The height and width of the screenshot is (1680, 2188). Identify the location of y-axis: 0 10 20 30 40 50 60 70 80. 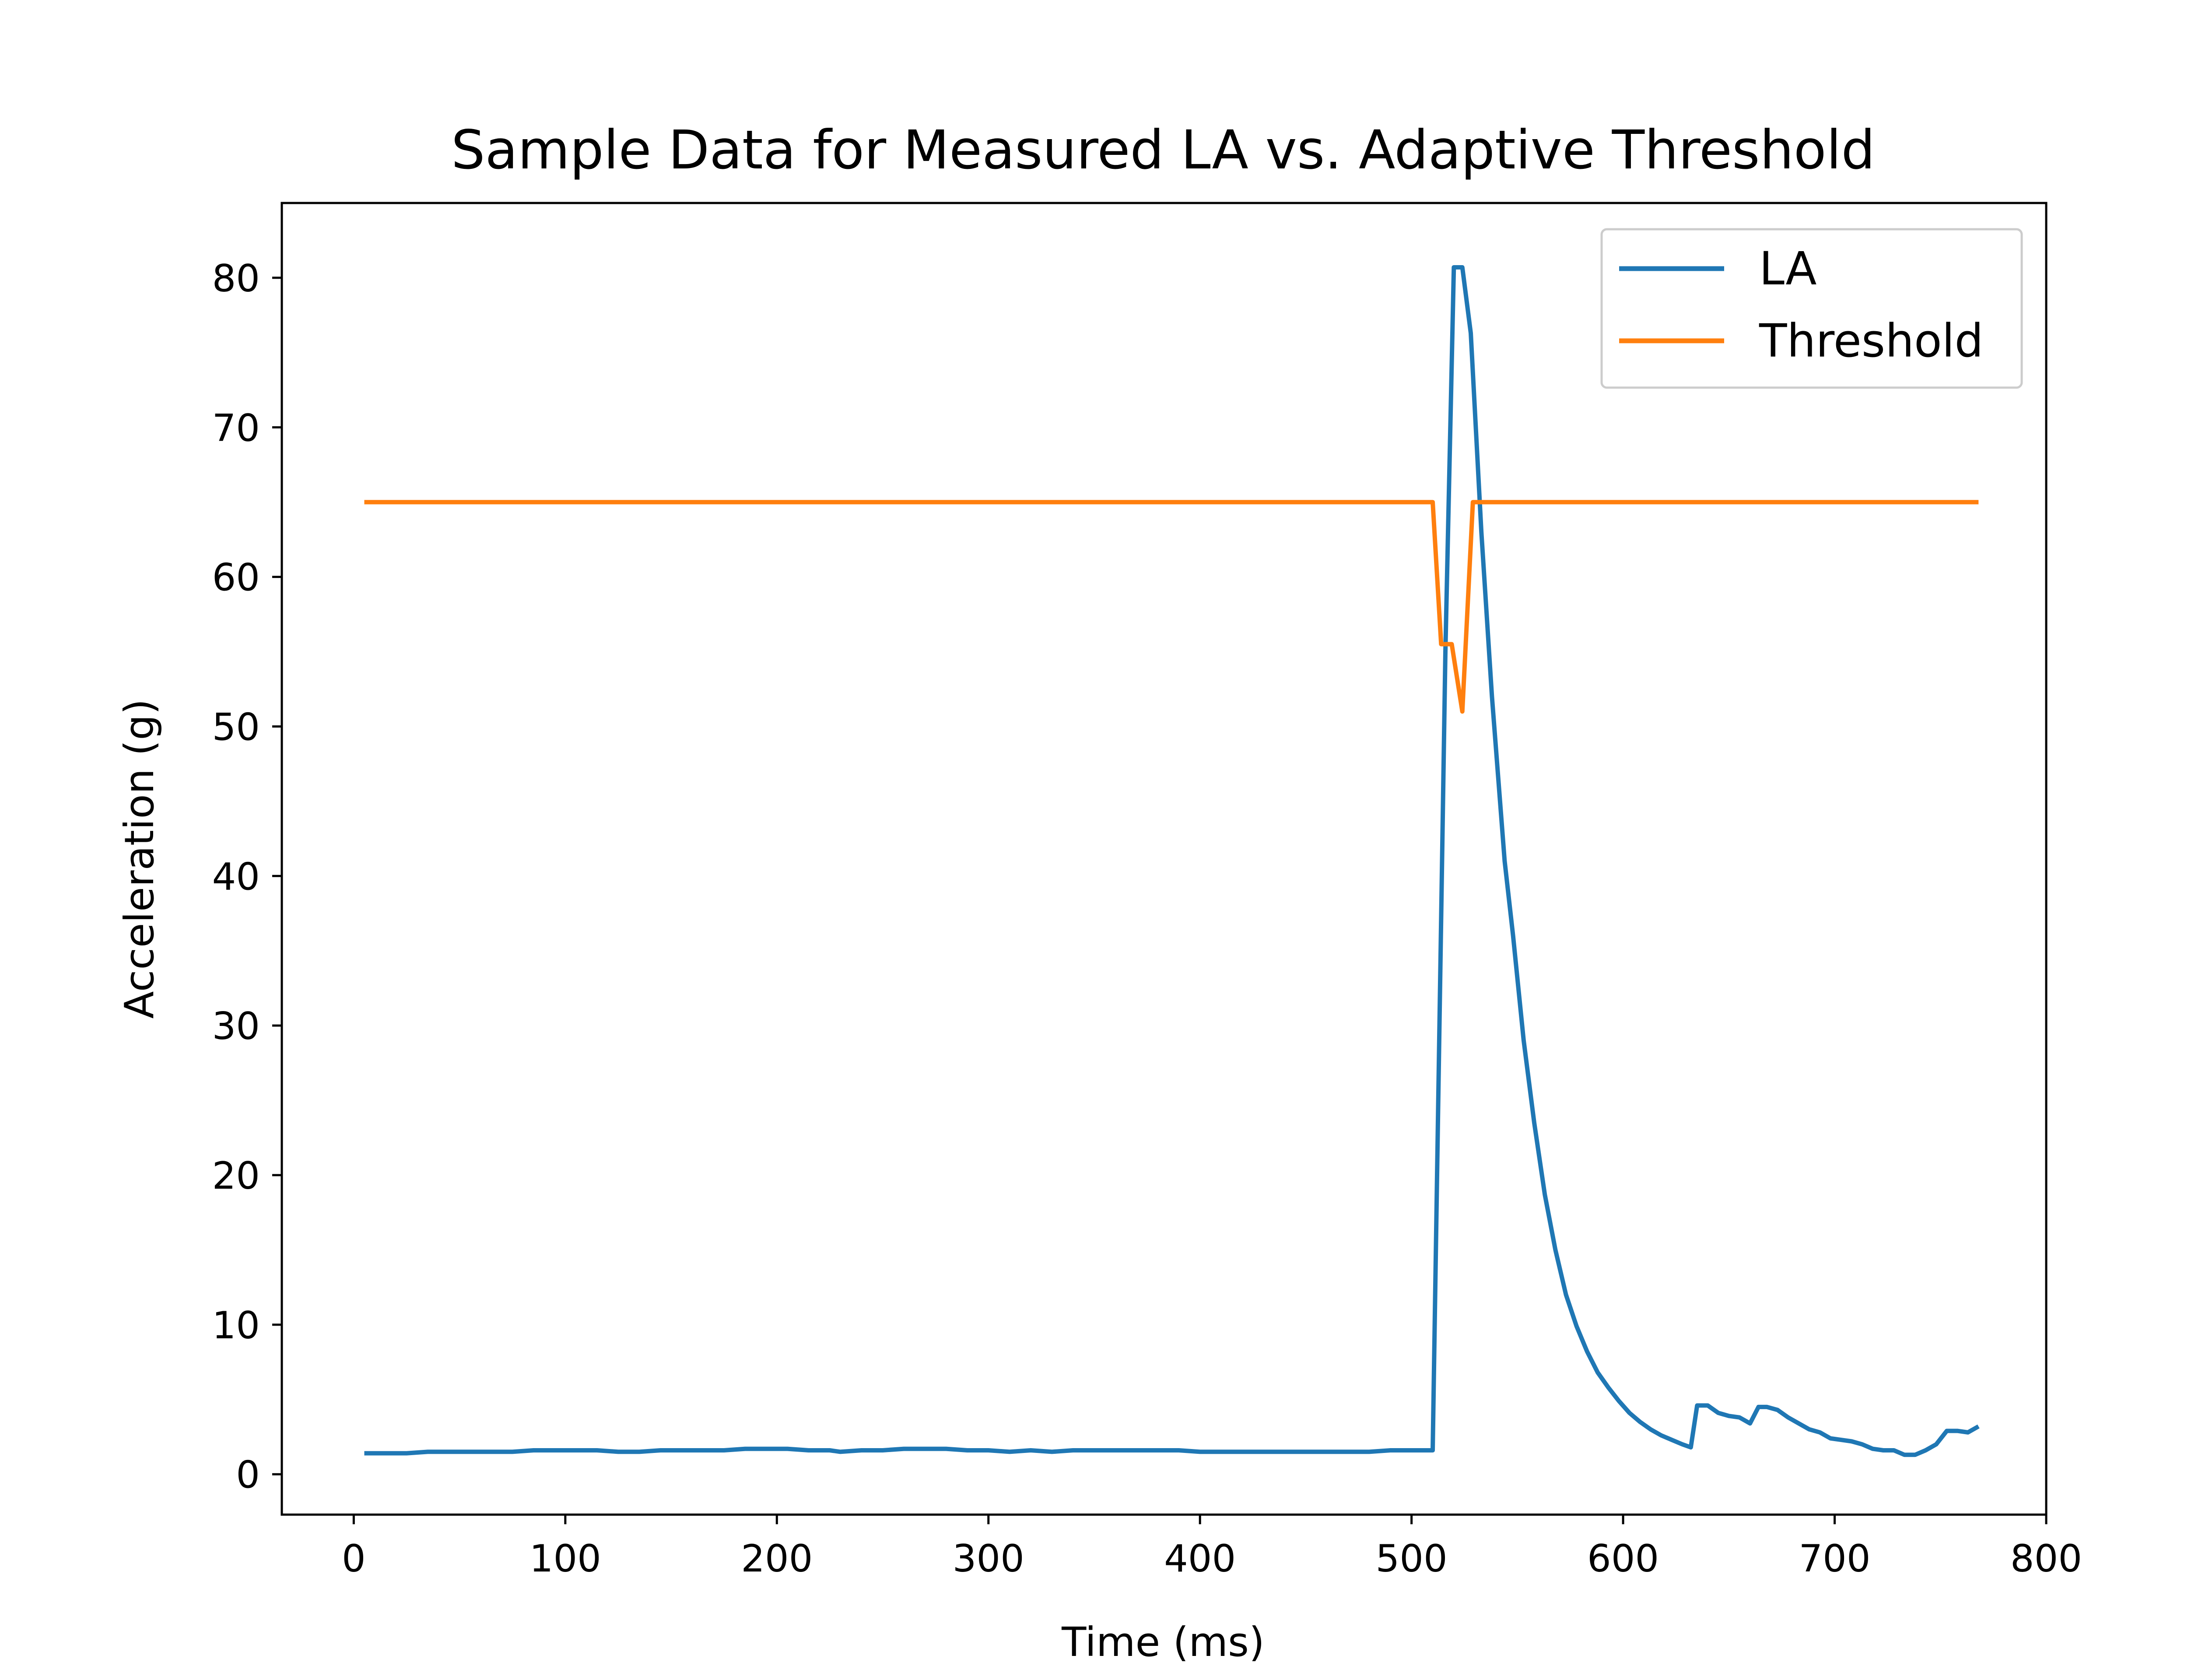
(247, 877).